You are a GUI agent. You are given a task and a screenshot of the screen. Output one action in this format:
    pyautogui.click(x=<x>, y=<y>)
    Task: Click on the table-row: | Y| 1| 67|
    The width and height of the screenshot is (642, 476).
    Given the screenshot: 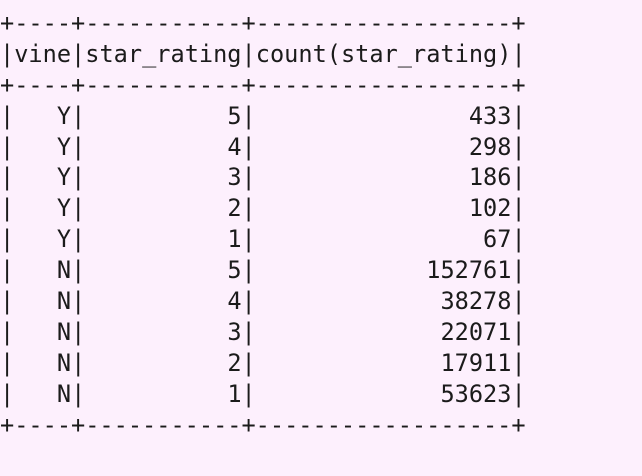 What is the action you would take?
    pyautogui.click(x=263, y=239)
    